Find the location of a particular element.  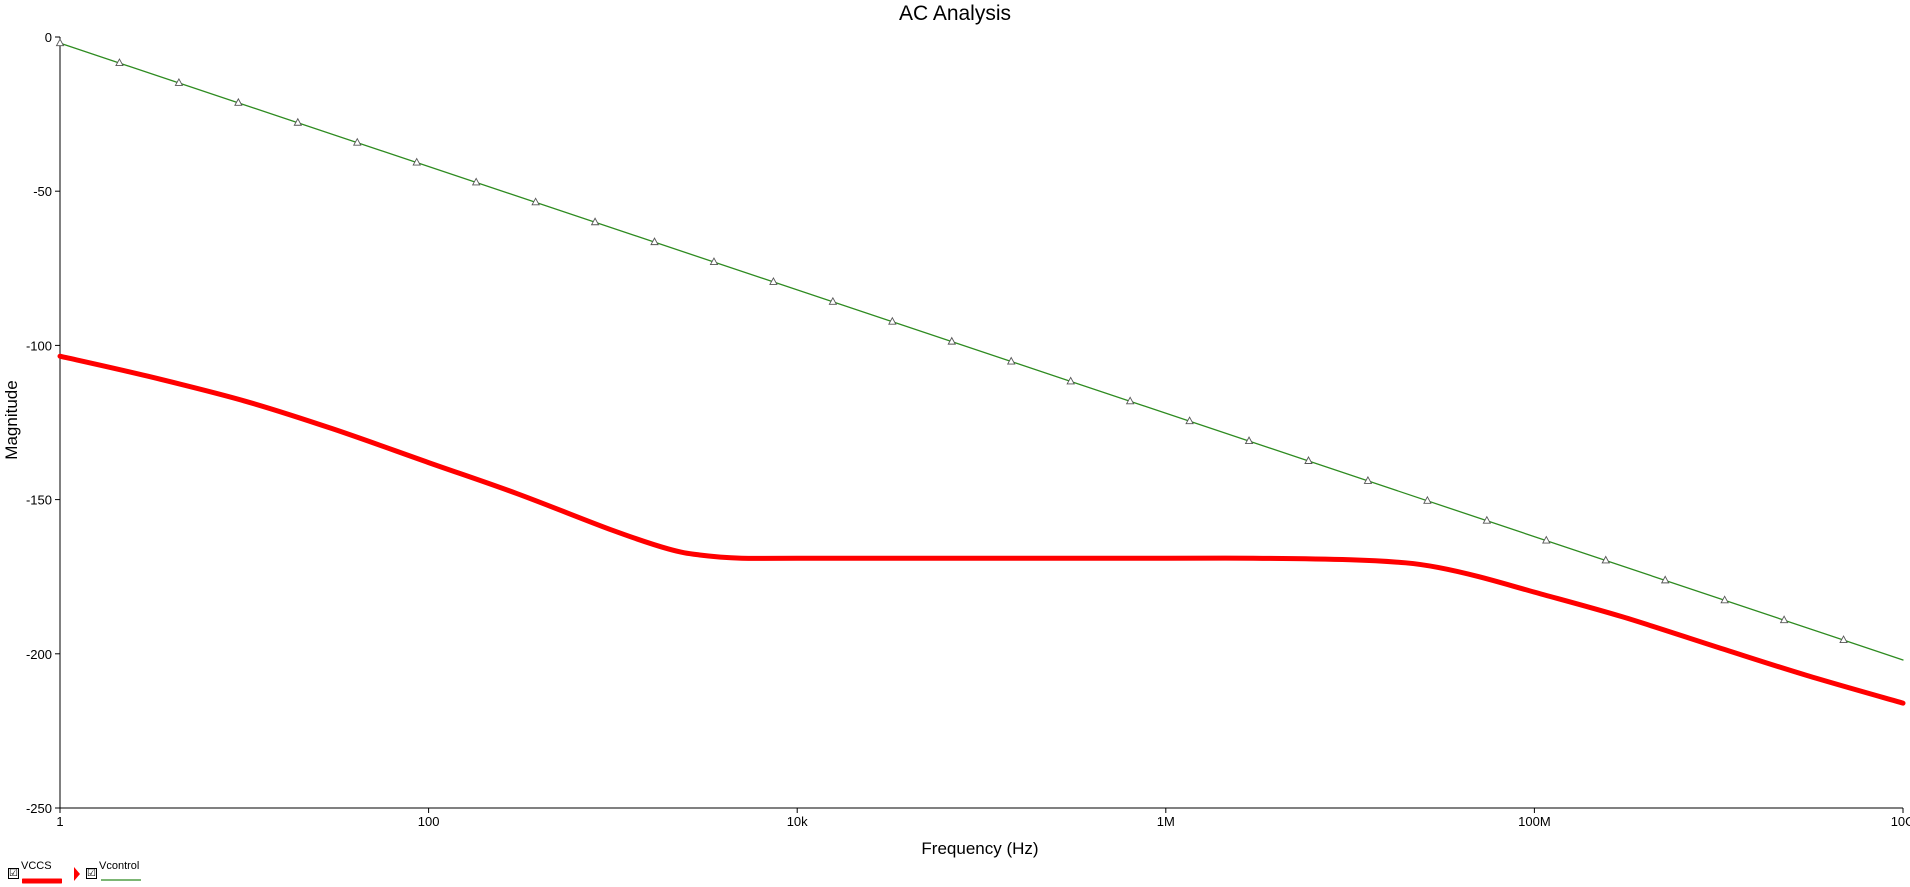

vccs-checkbox: ☑ is located at coordinates (13, 873).